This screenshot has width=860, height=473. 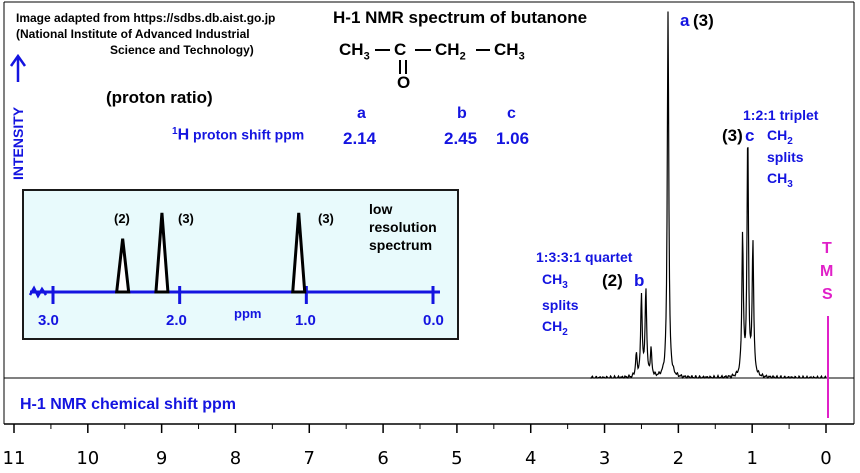 I want to click on inset-tick-label-1: 1.0, so click(x=305, y=320).